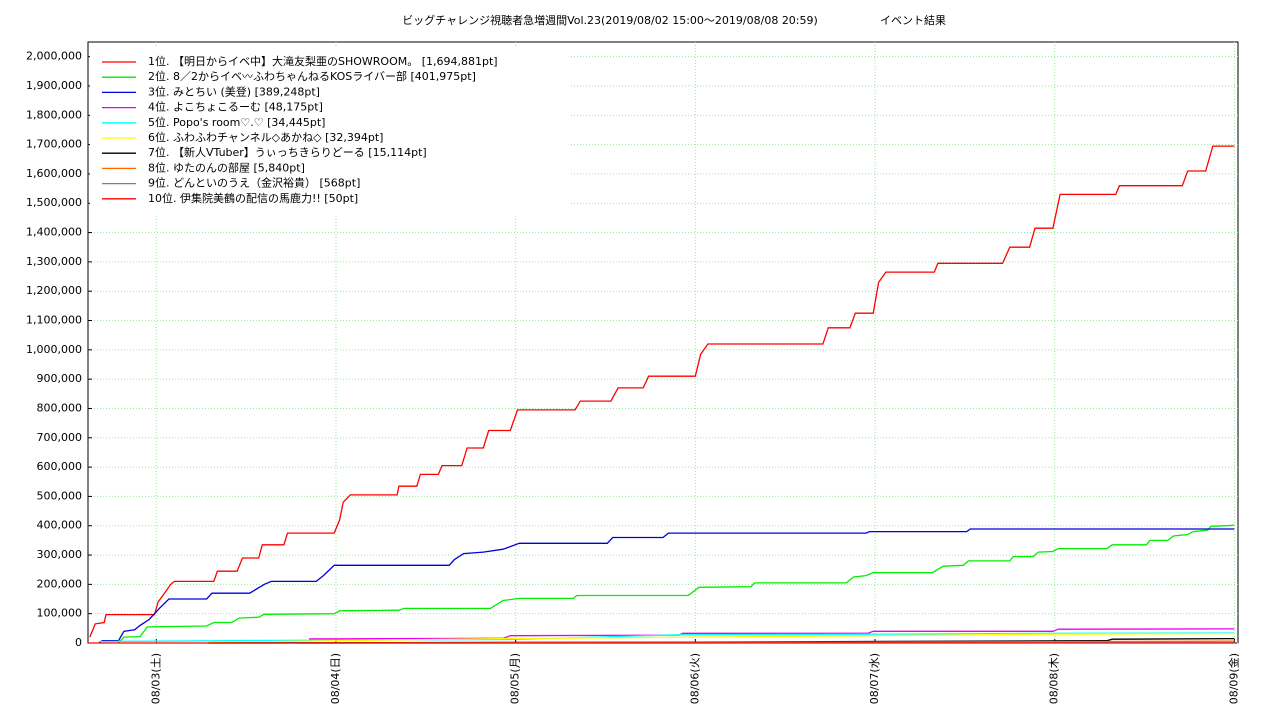 The height and width of the screenshot is (720, 1280). I want to click on x-tick-label: 08/04(日), so click(335, 678).